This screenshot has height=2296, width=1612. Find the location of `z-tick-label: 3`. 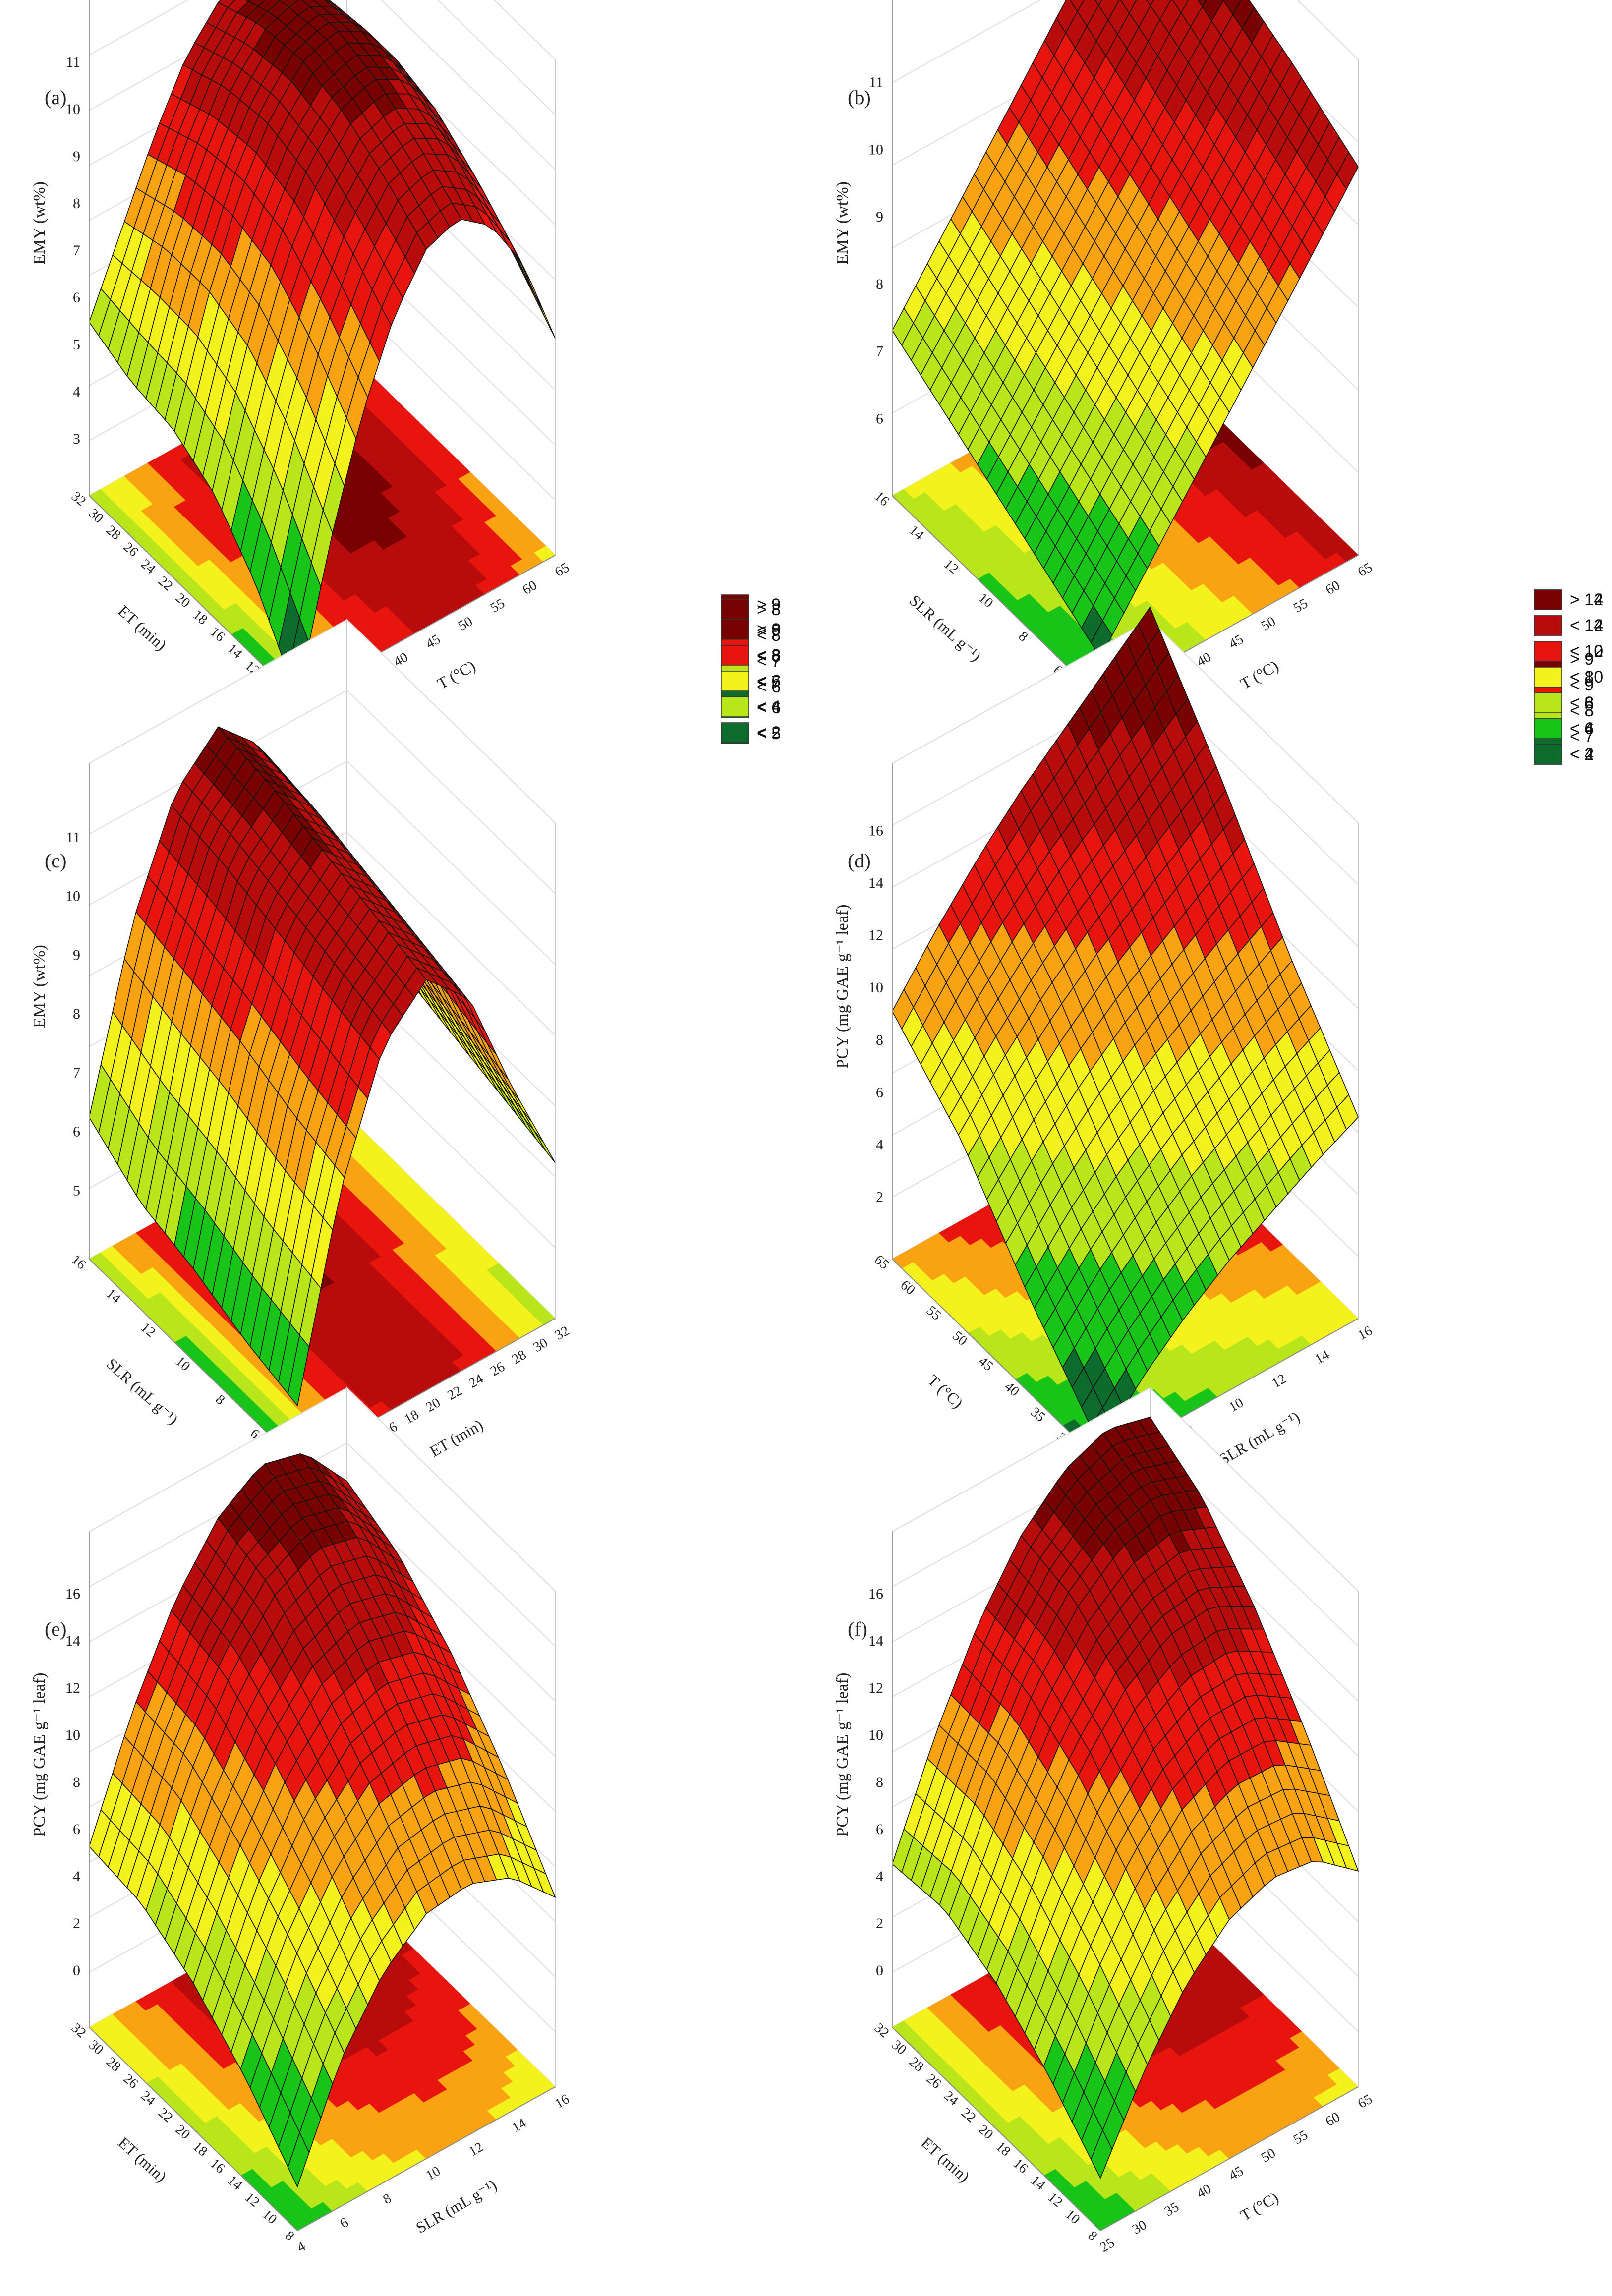

z-tick-label: 3 is located at coordinates (76, 439).